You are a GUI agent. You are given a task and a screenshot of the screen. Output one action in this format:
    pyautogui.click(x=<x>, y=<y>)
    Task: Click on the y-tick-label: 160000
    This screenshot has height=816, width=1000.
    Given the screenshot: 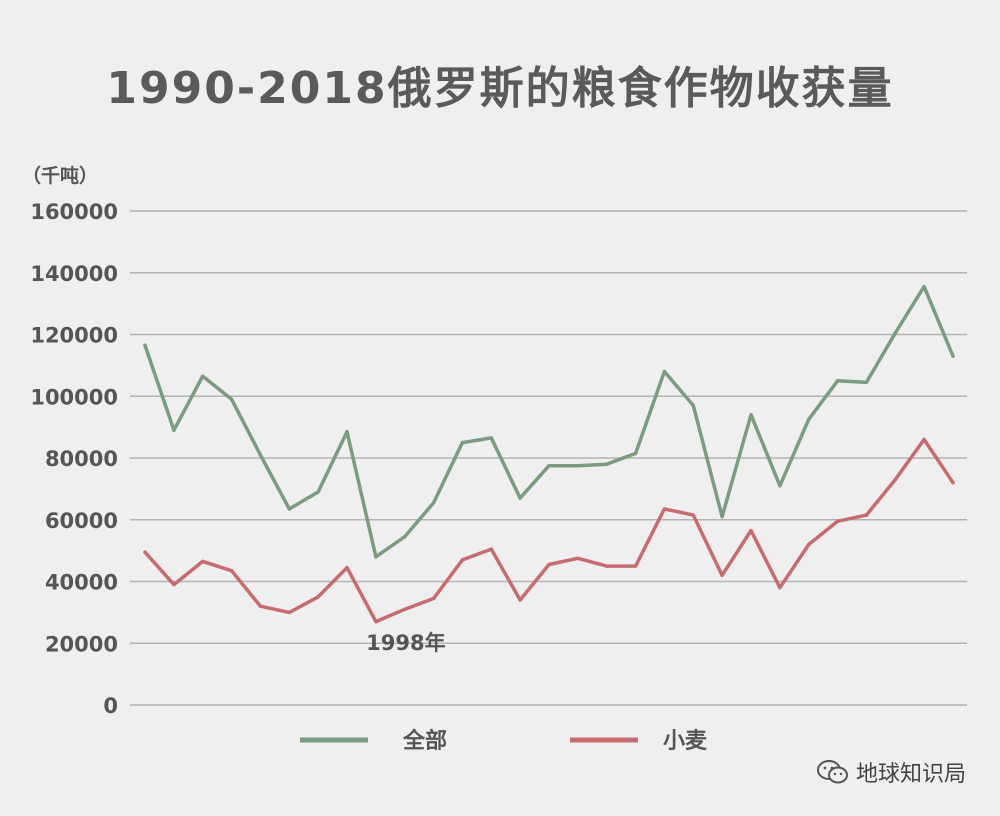 What is the action you would take?
    pyautogui.click(x=74, y=212)
    